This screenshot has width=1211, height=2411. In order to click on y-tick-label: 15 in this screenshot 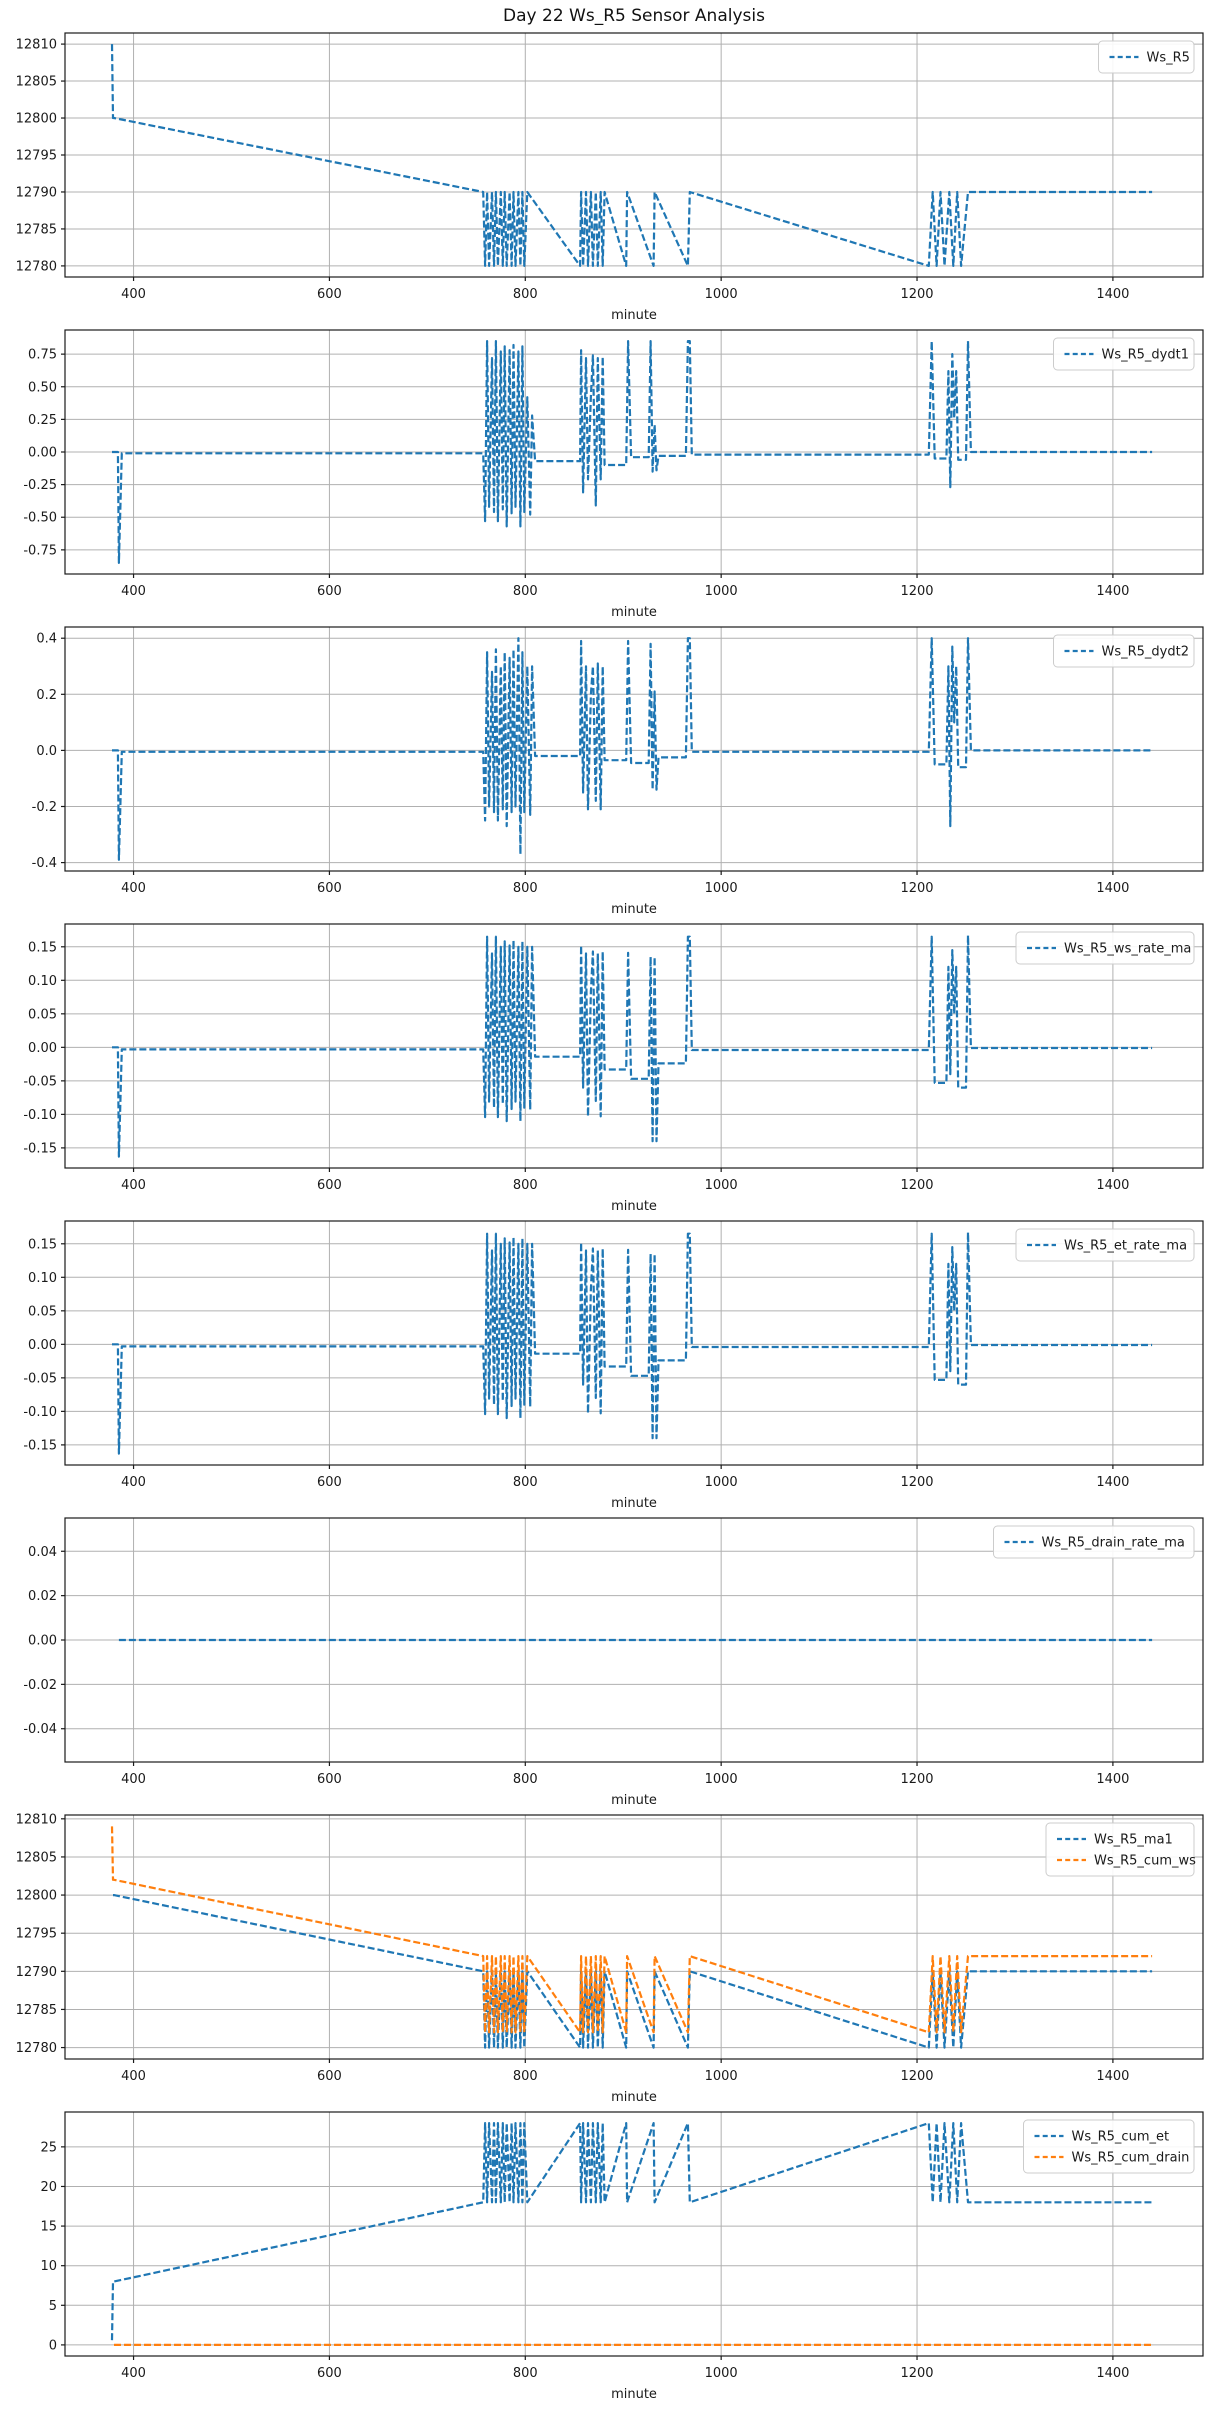, I will do `click(48, 2227)`.